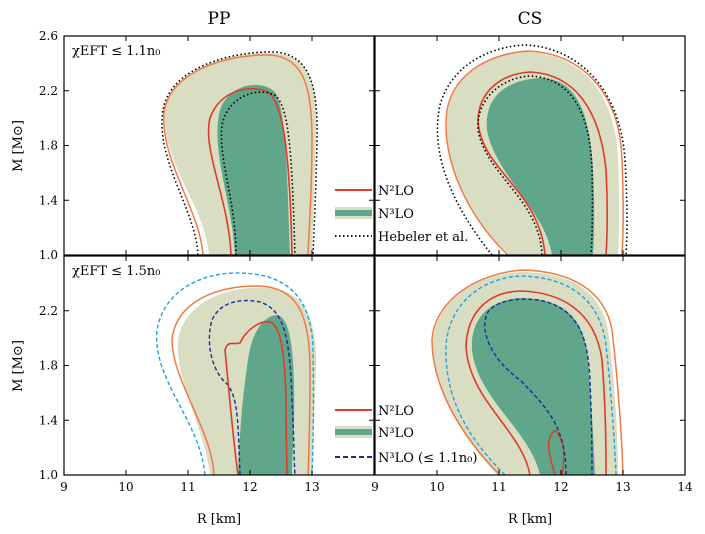 Image resolution: width=705 pixels, height=534 pixels. Describe the element at coordinates (530, 519) in the screenshot. I see `x-axis-label-right: R [km]` at that location.